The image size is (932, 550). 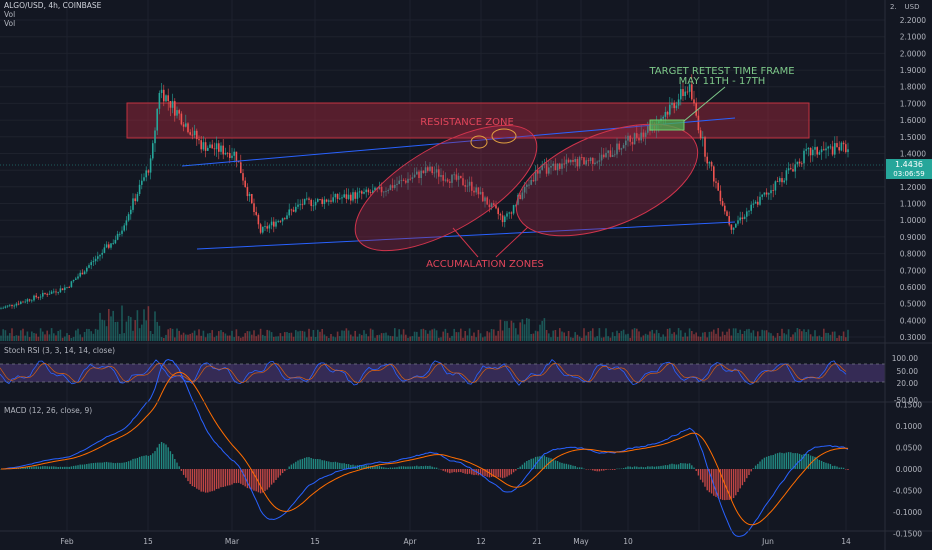 I want to click on ascending-resistance-line, so click(x=458, y=142).